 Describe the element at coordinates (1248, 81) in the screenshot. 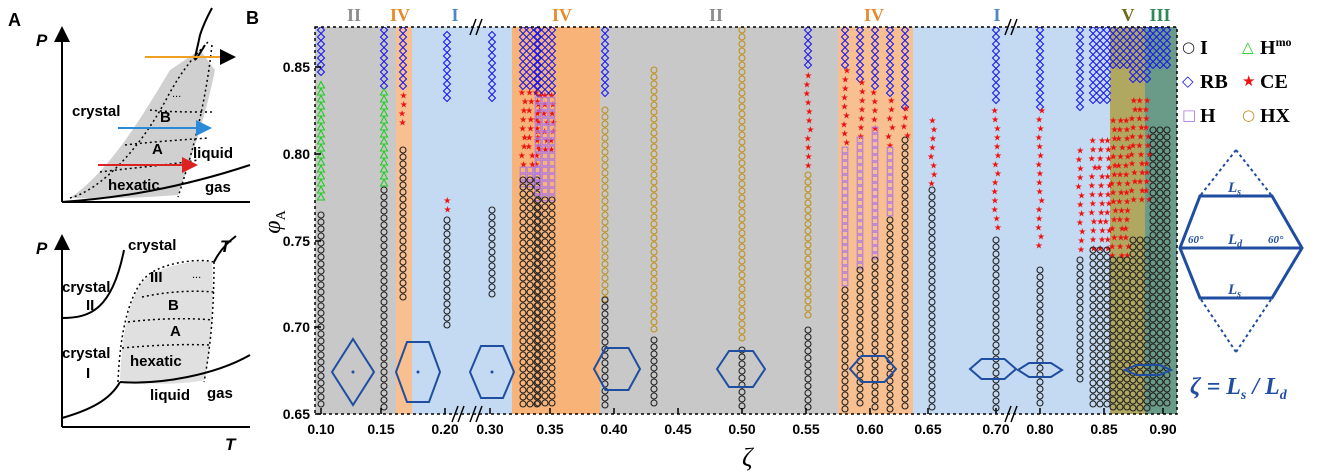

I see `legend-symbol: ★` at that location.